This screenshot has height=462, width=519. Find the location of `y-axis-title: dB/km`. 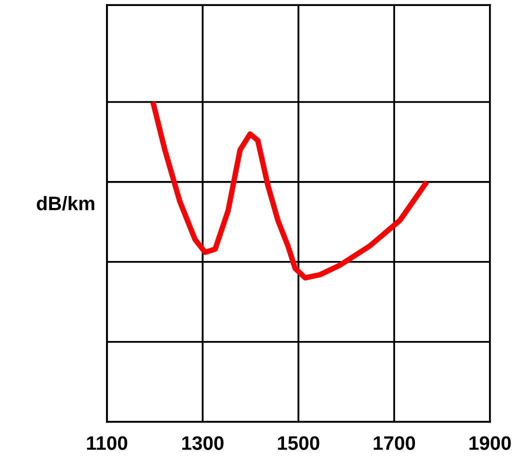

y-axis-title: dB/km is located at coordinates (65, 203).